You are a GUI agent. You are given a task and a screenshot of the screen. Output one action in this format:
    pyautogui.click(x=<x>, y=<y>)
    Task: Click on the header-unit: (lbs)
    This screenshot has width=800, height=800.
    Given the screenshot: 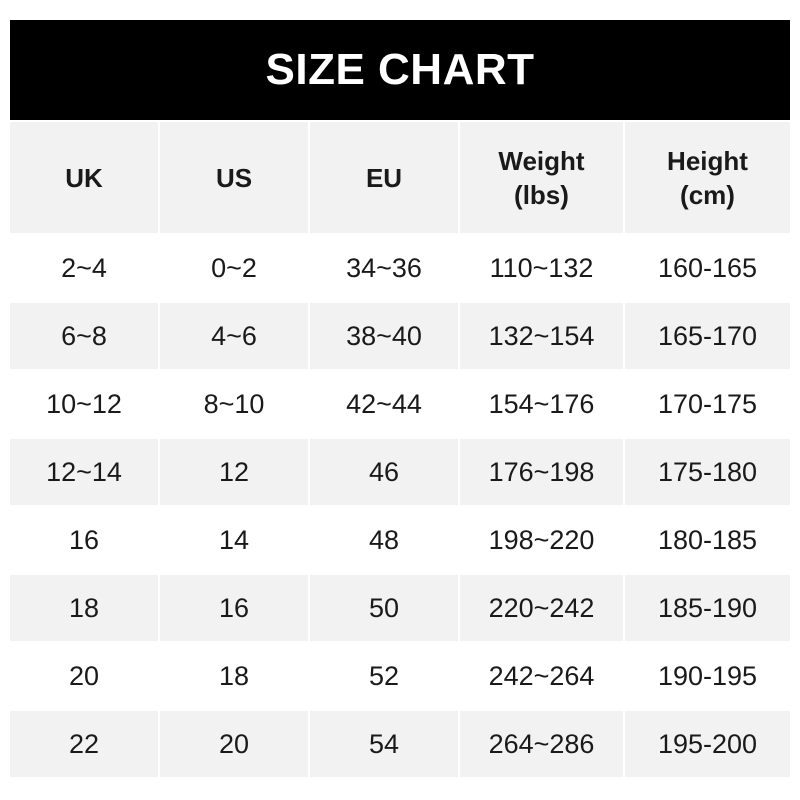 What is the action you would take?
    pyautogui.click(x=541, y=194)
    